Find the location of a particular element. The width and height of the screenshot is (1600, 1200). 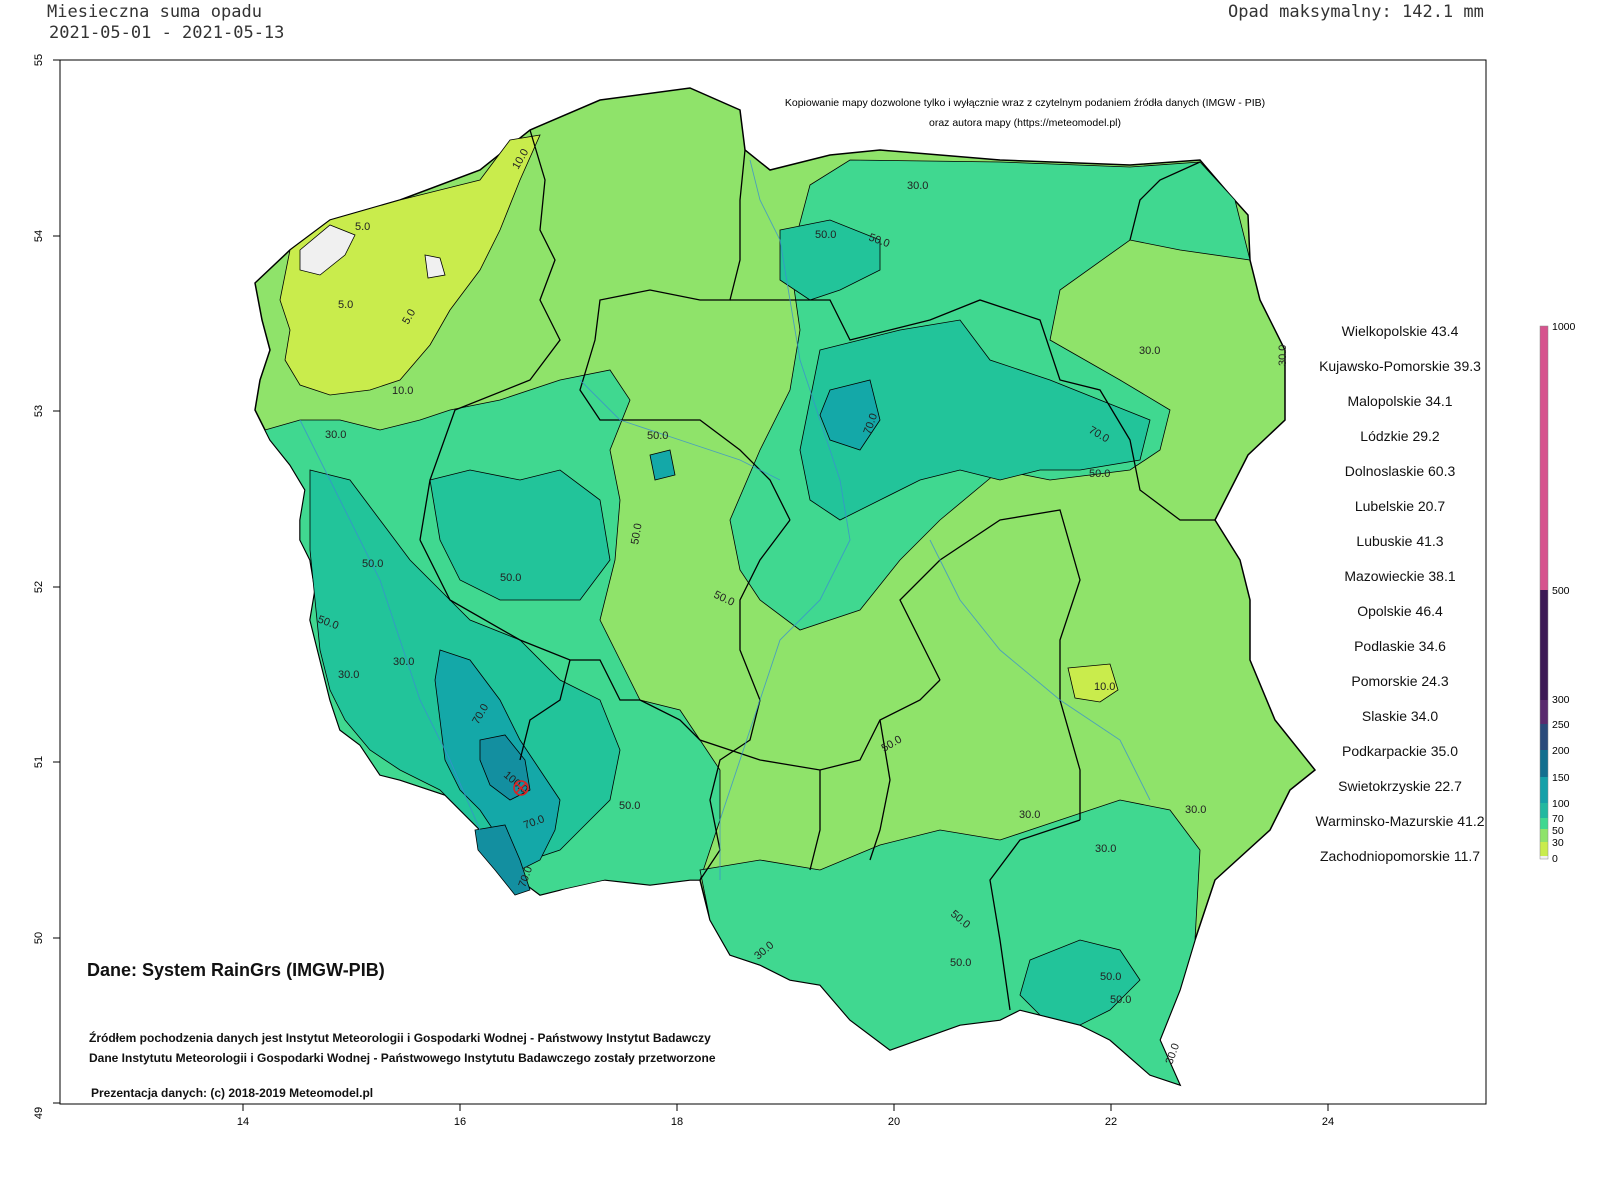

zone-50-east is located at coordinates (975, 420).